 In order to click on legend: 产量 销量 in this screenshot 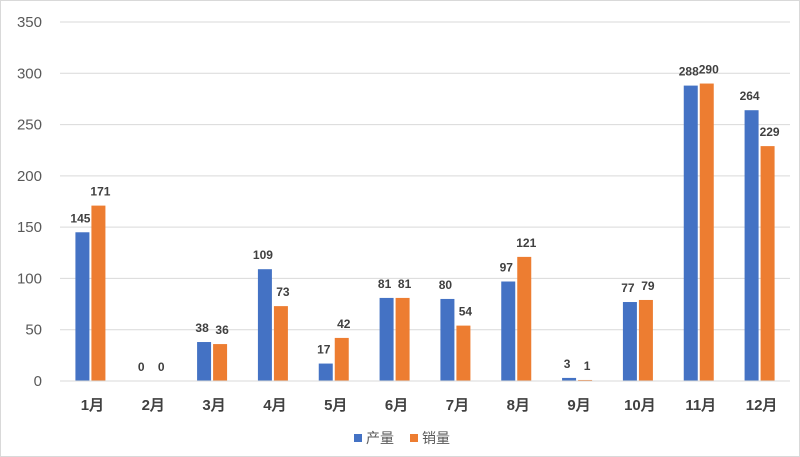, I will do `click(402, 438)`.